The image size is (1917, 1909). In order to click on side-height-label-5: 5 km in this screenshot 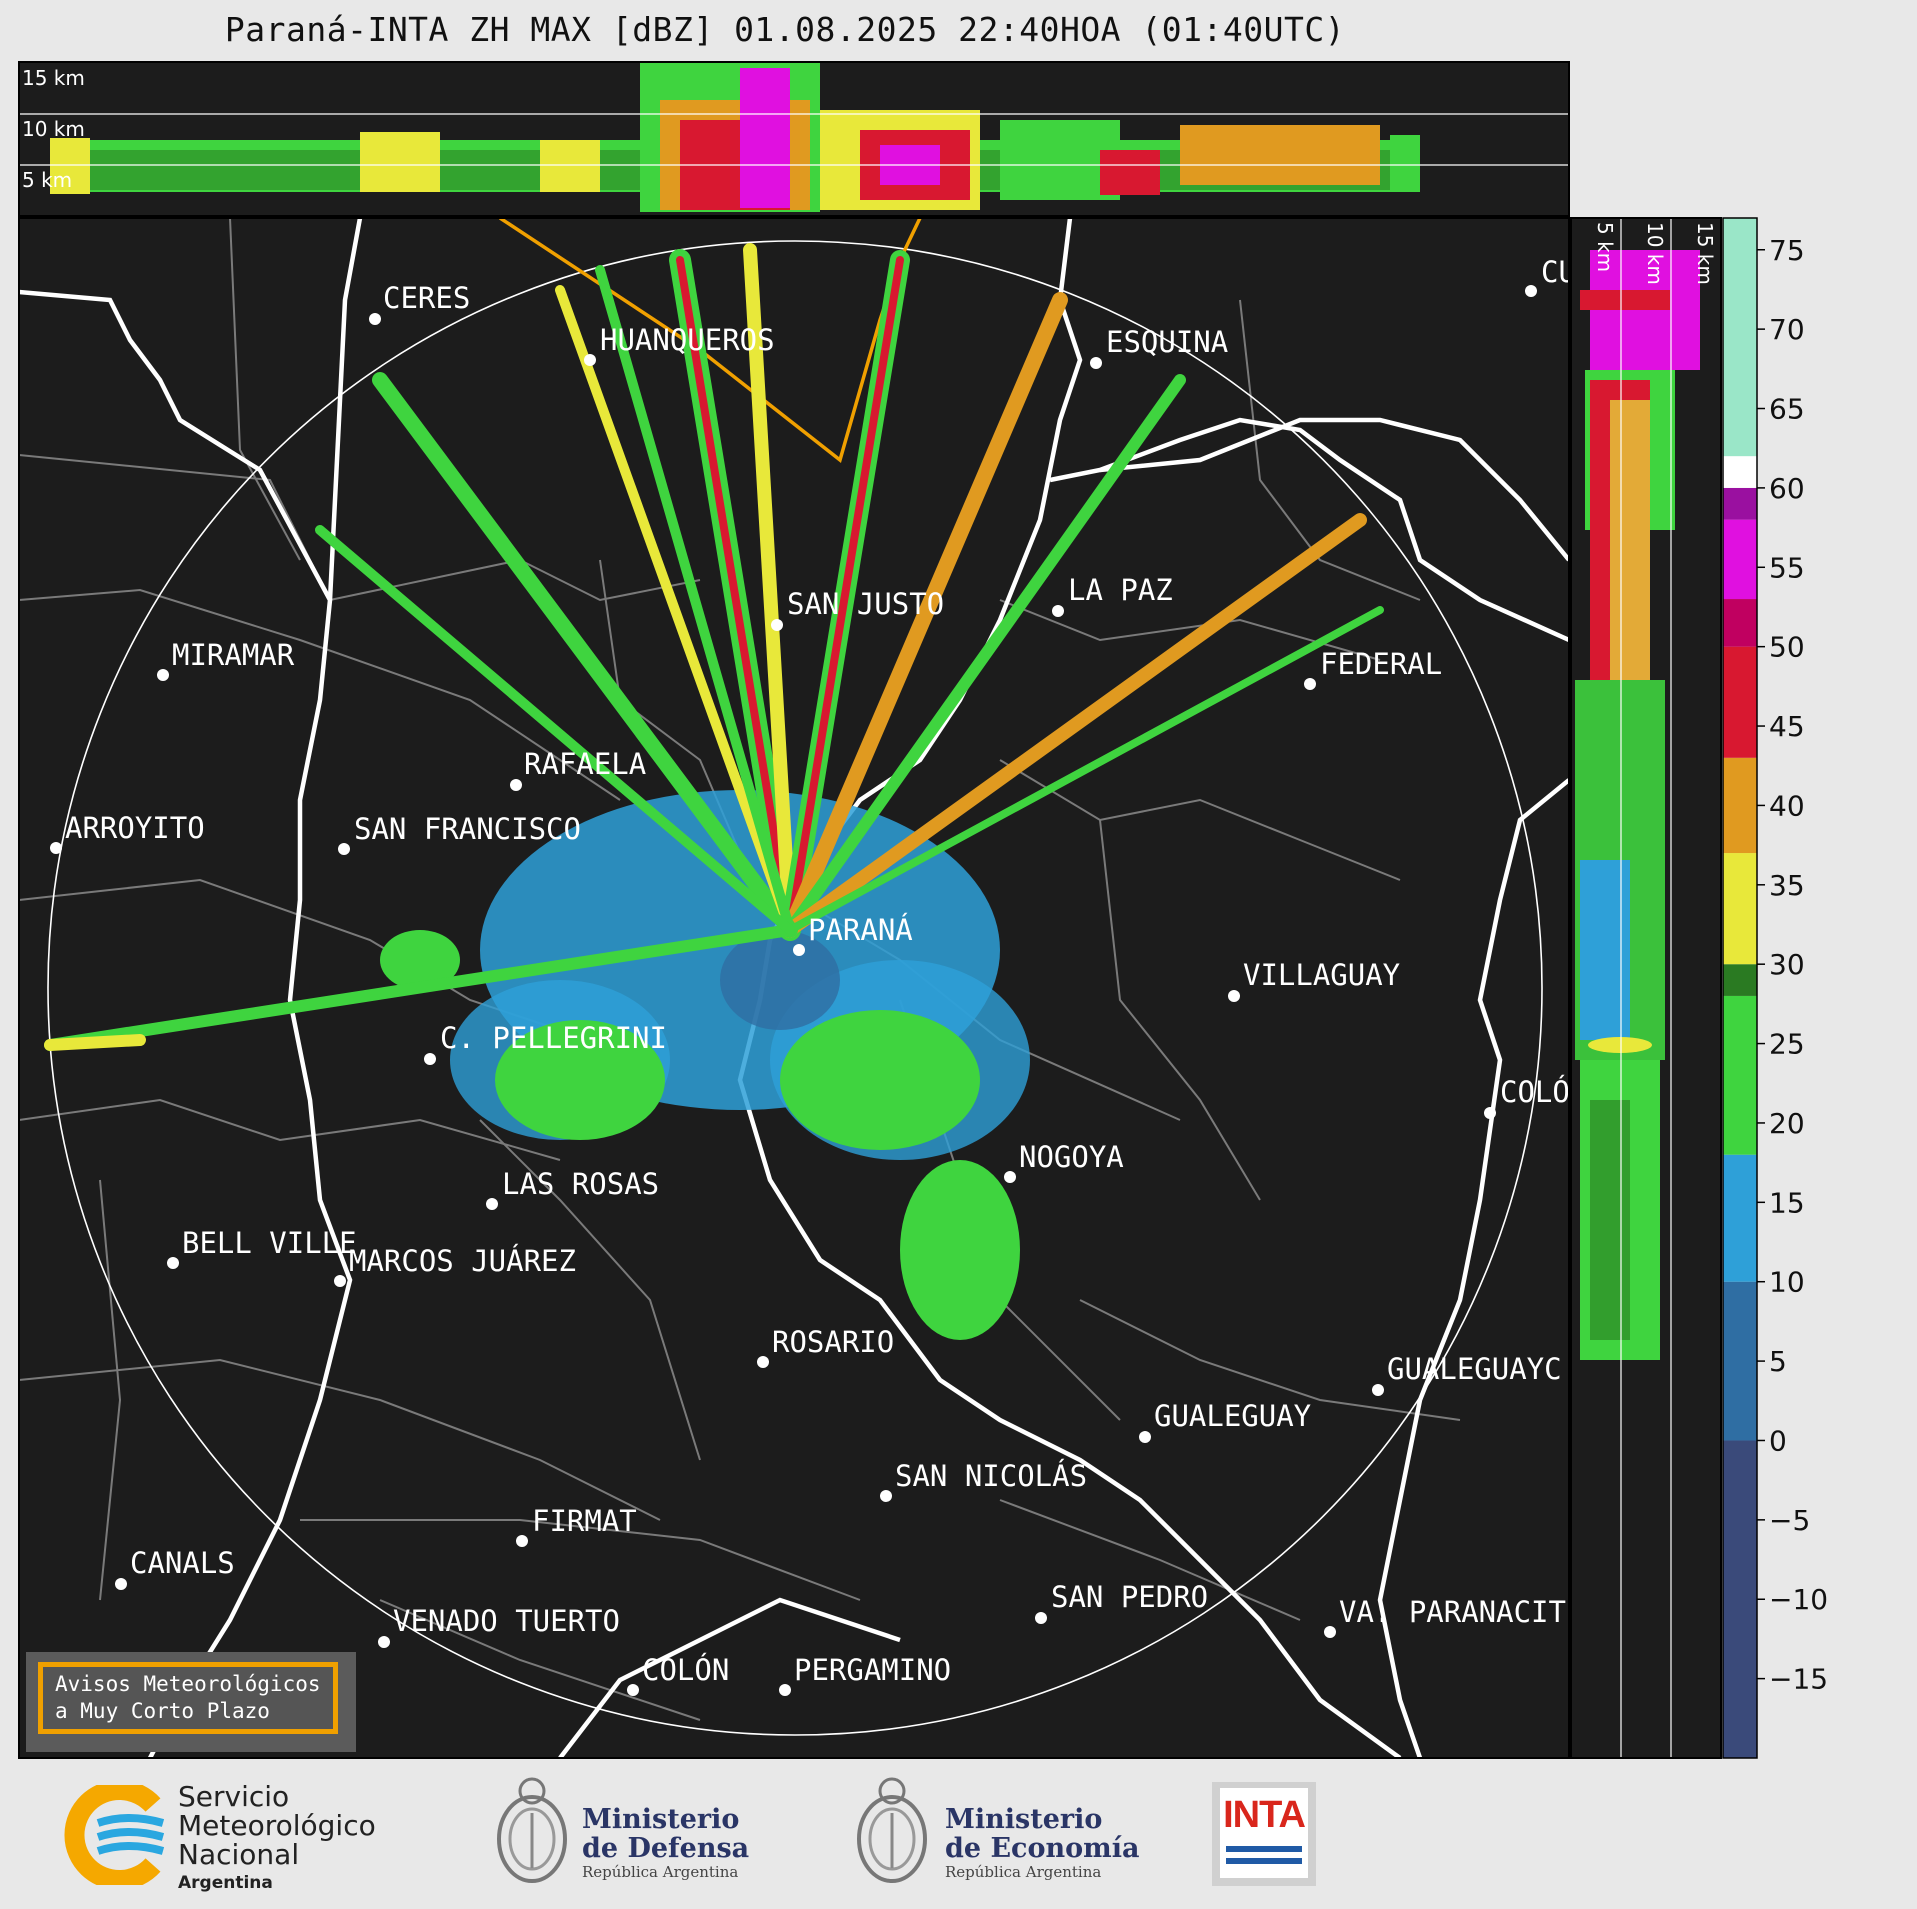, I will do `click(1605, 247)`.